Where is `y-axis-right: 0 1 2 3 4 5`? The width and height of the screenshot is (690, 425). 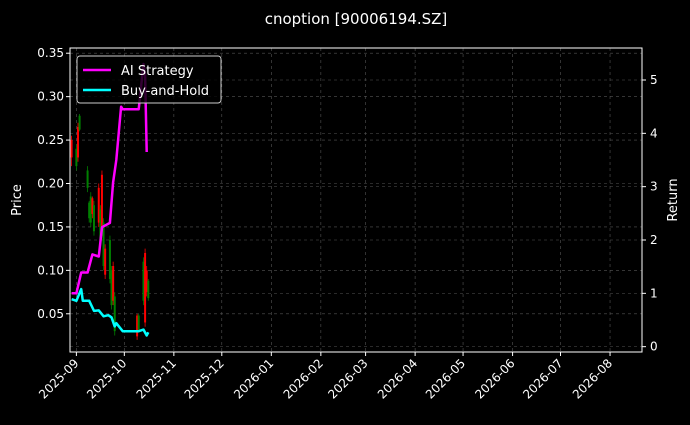
y-axis-right: 0 1 2 3 4 5 is located at coordinates (650, 213).